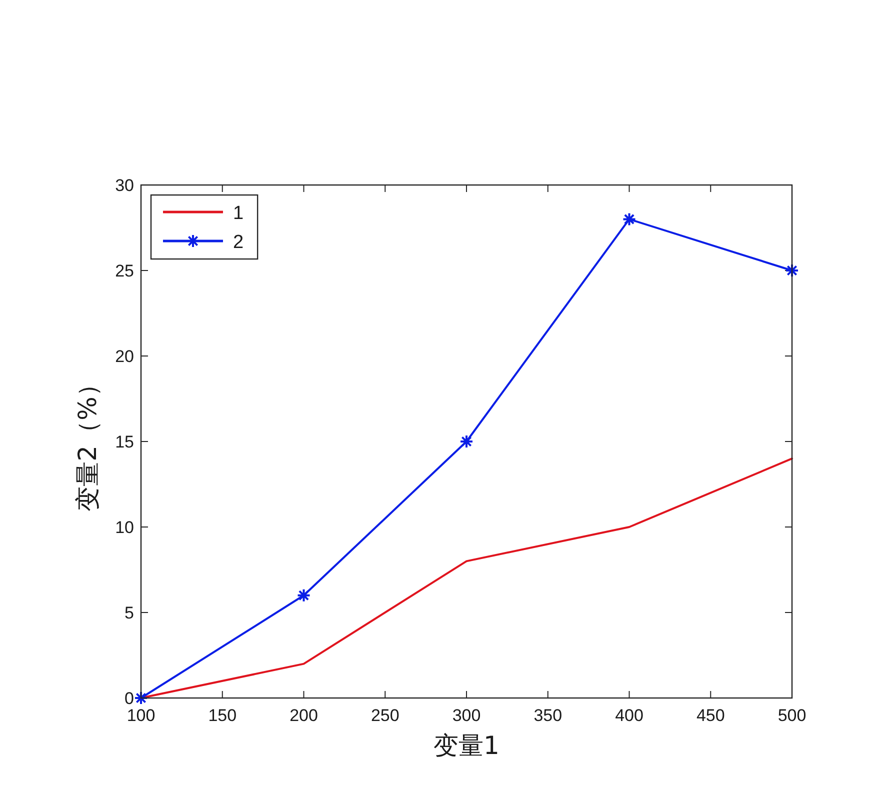 The image size is (896, 792). Describe the element at coordinates (87, 442) in the screenshot. I see `ylabel: 变量2（%）` at that location.